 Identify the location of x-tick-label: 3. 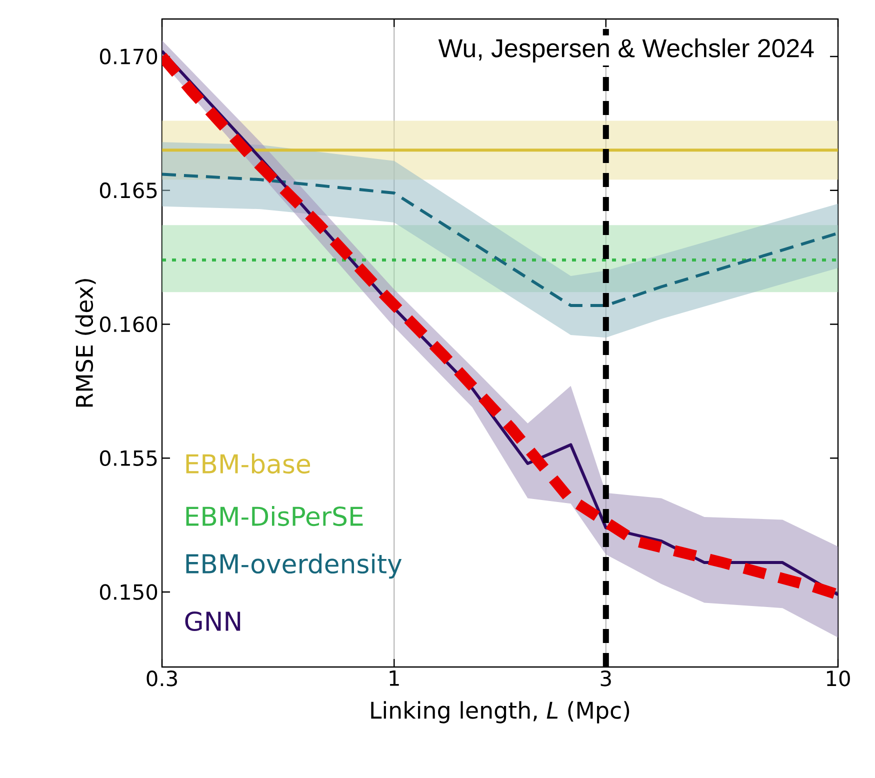
(605, 678).